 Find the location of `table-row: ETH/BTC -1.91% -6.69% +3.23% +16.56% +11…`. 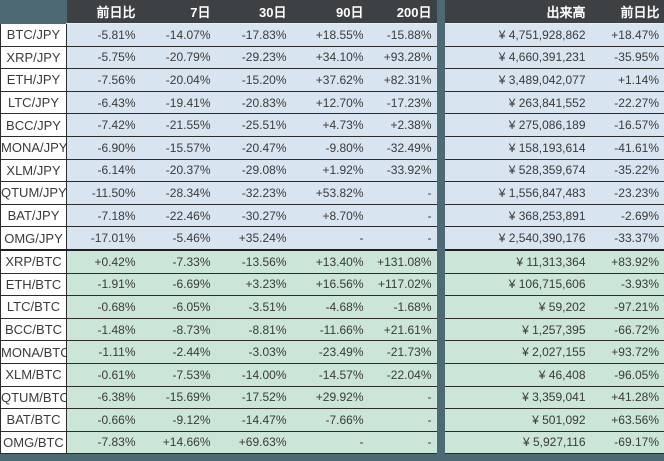

table-row: ETH/BTC -1.91% -6.69% +3.23% +16.56% +11… is located at coordinates (332, 285).